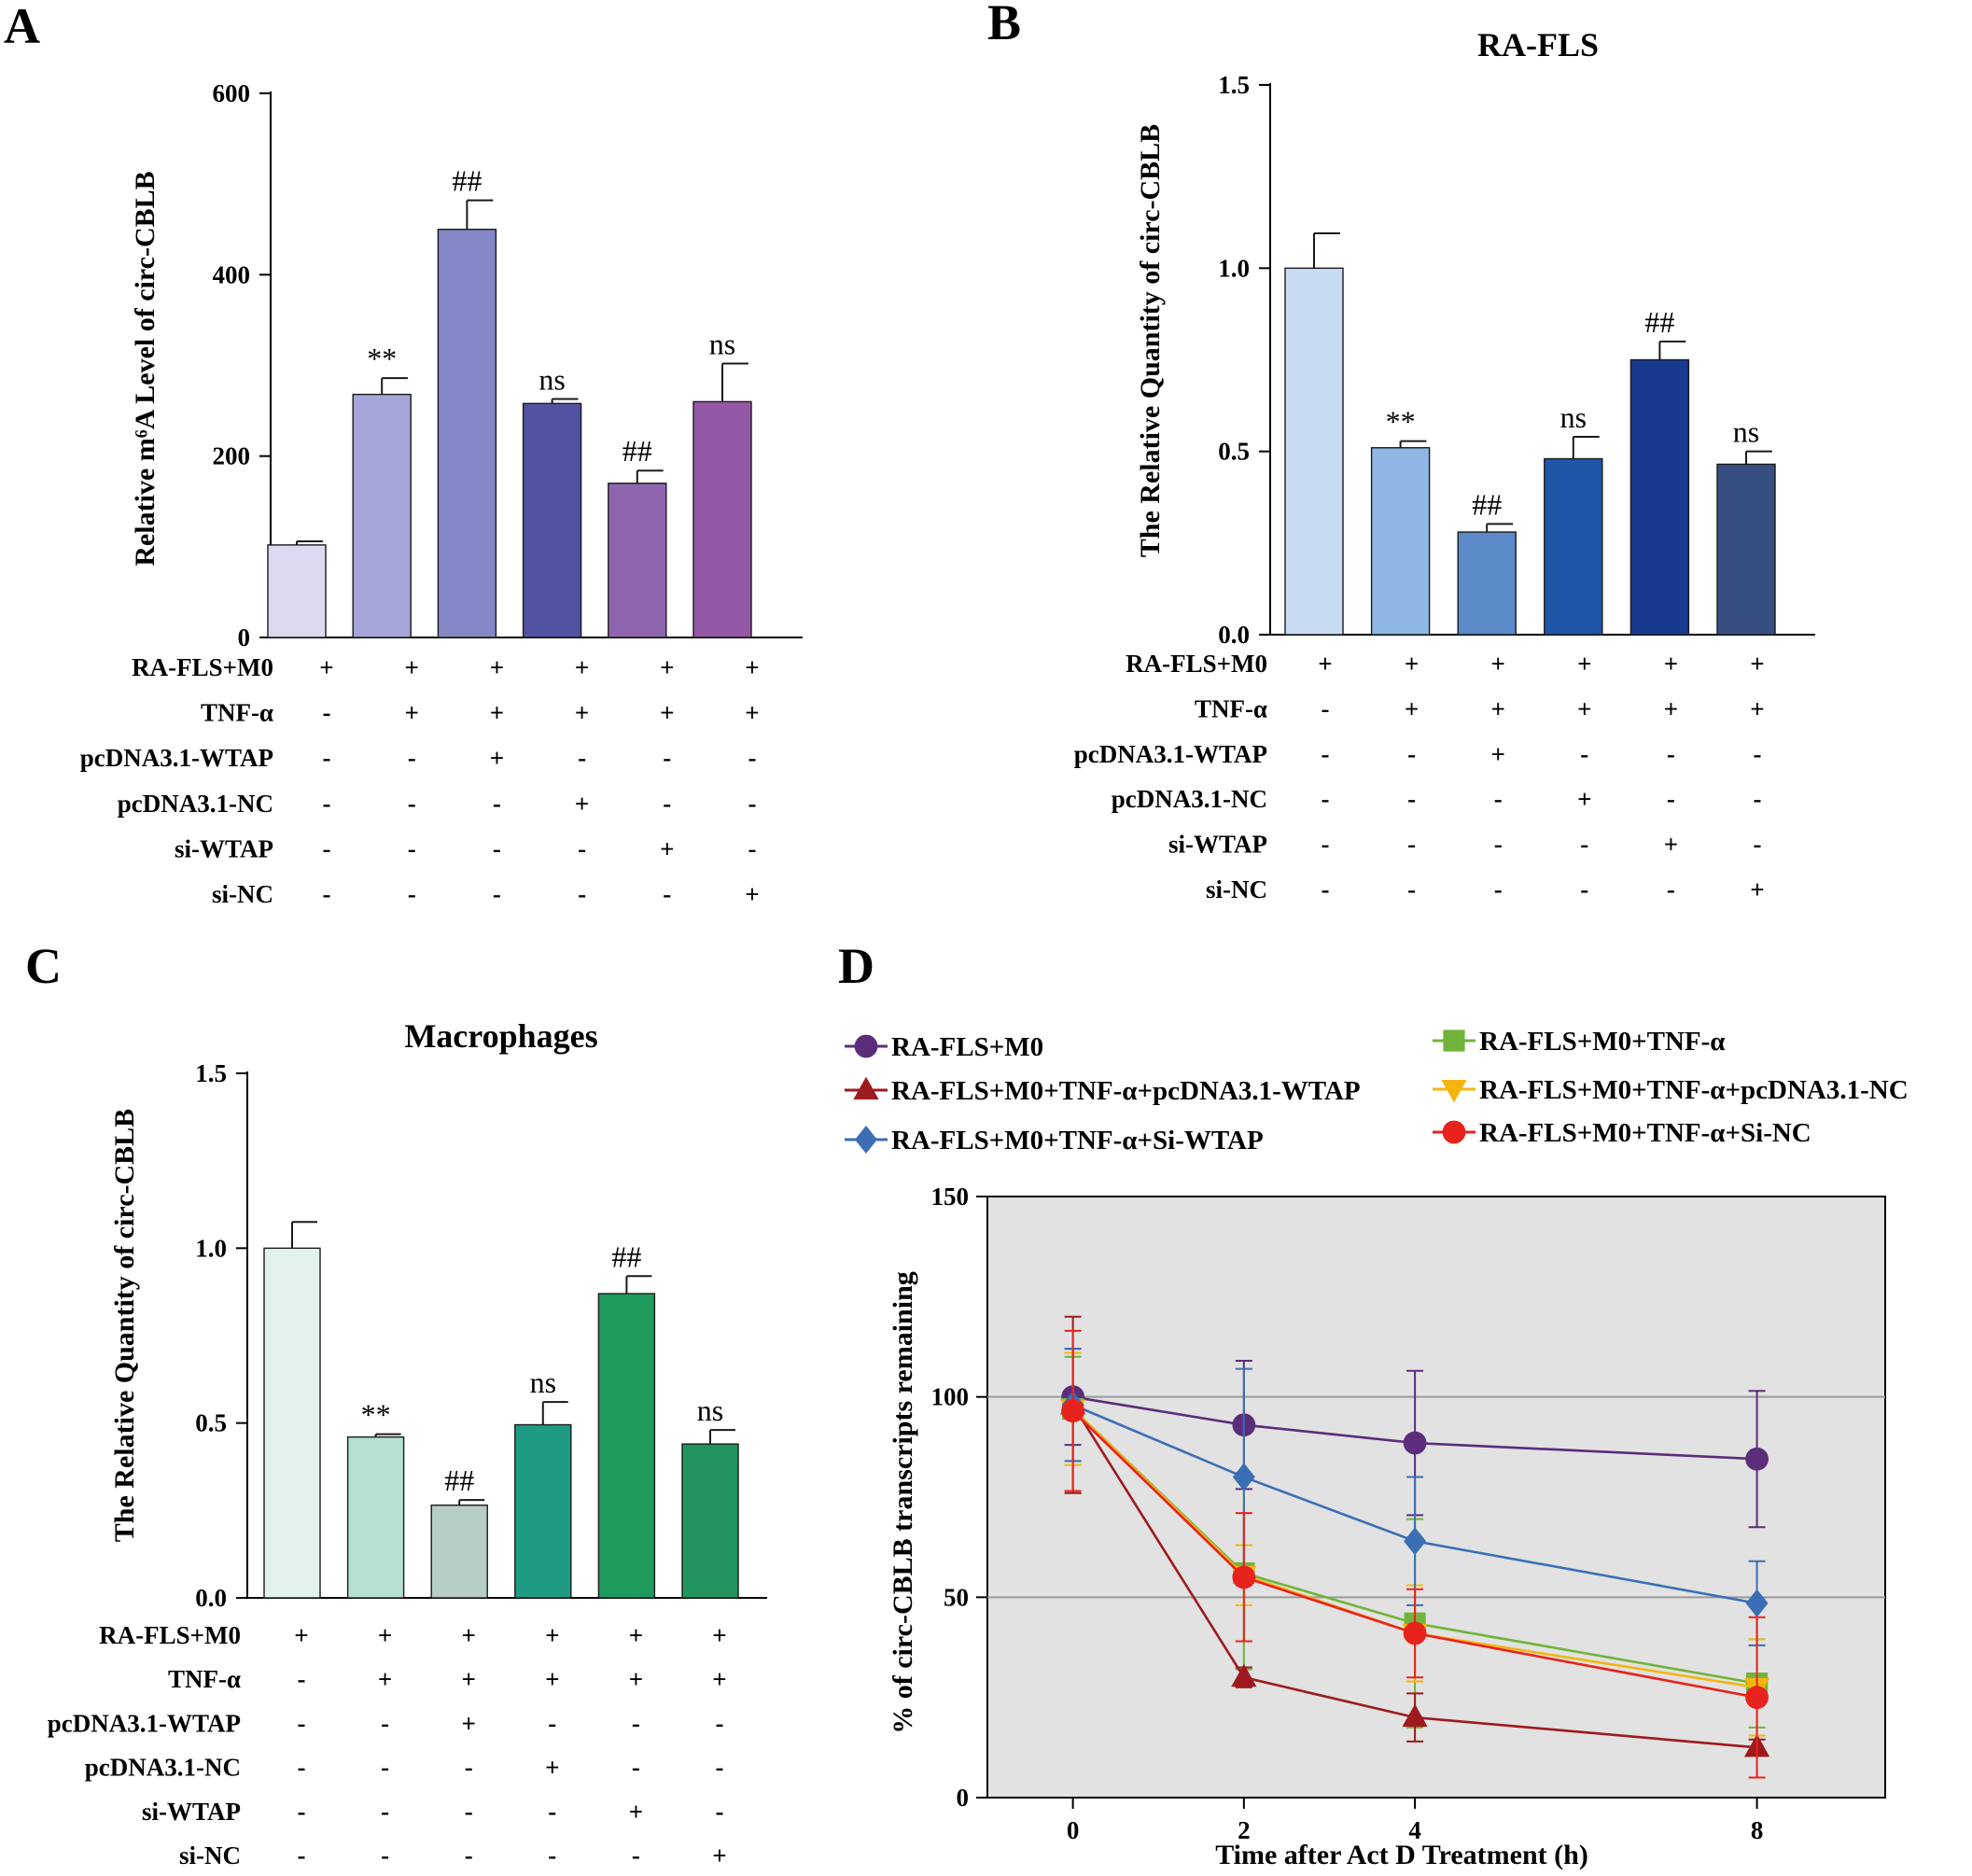  I want to click on panel-c-significance-label: ns, so click(543, 1382).